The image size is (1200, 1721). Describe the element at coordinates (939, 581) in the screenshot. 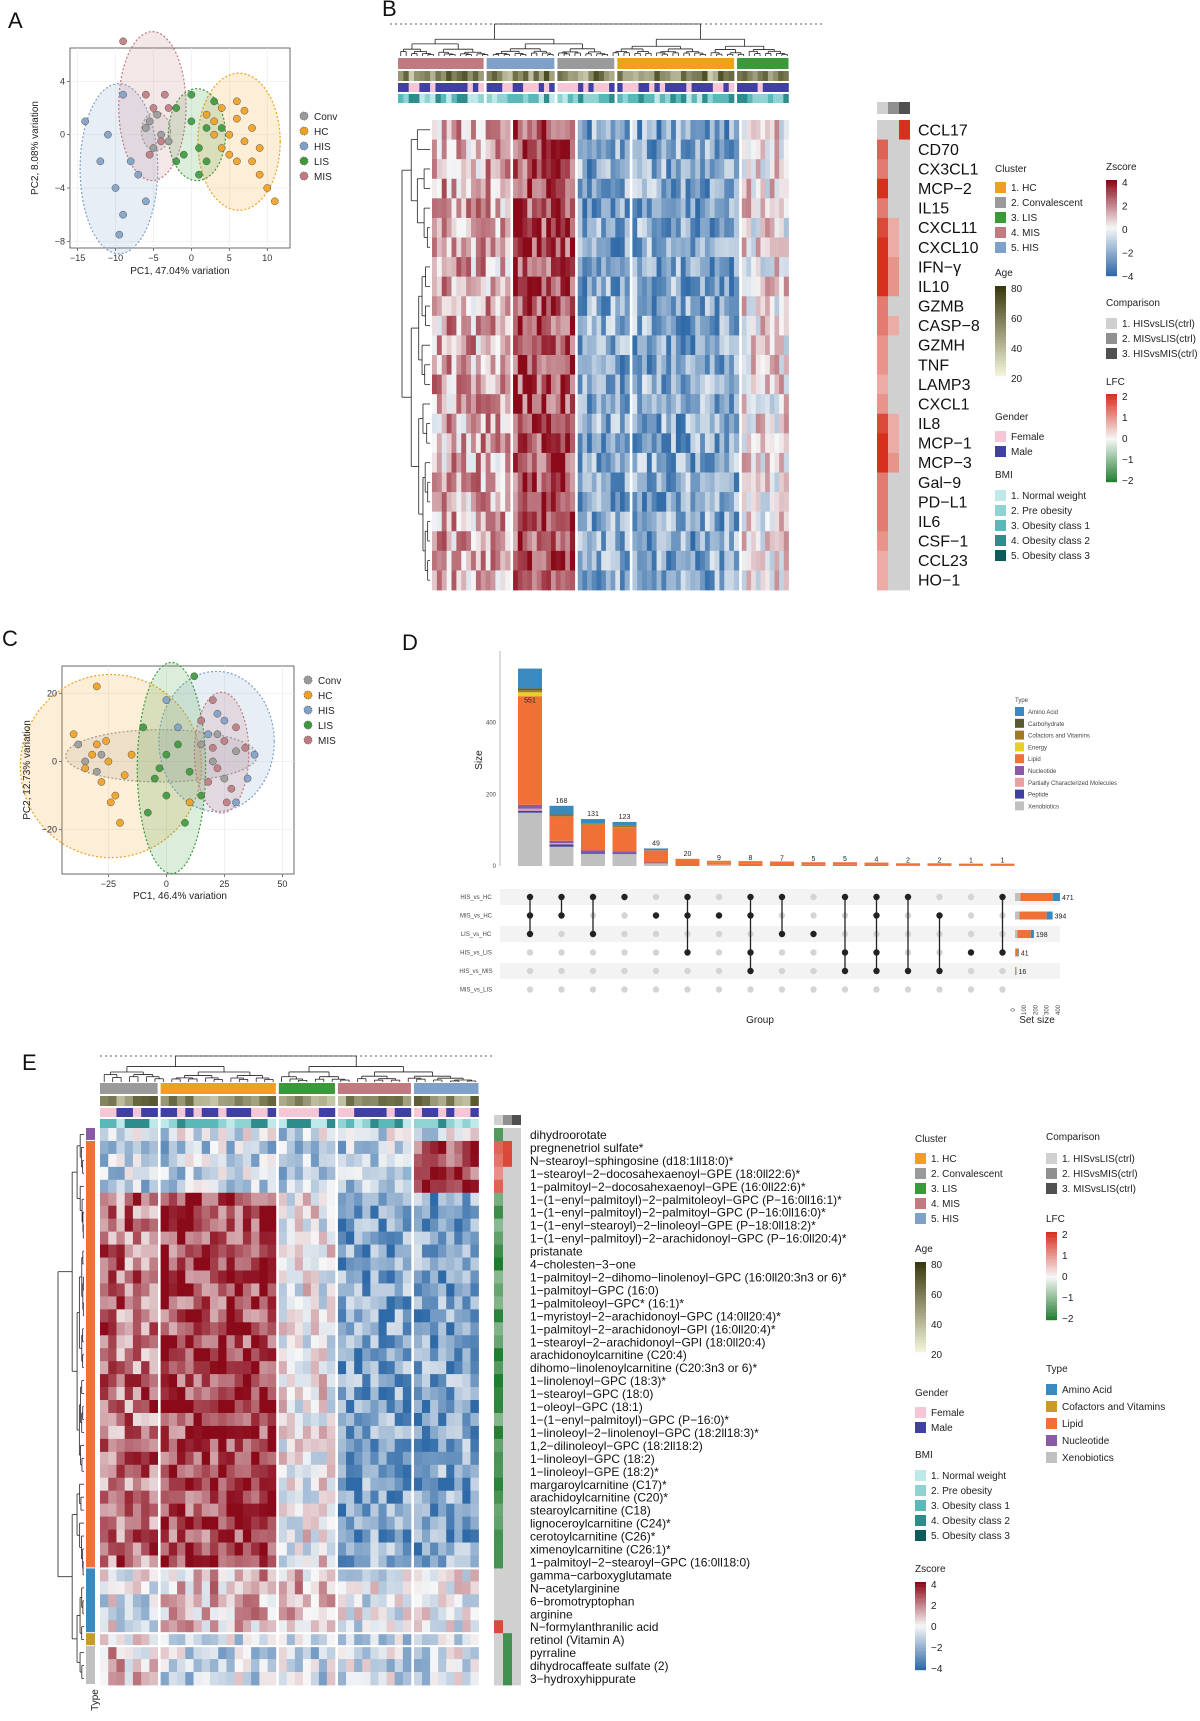

I see `row-label: HO−1` at that location.